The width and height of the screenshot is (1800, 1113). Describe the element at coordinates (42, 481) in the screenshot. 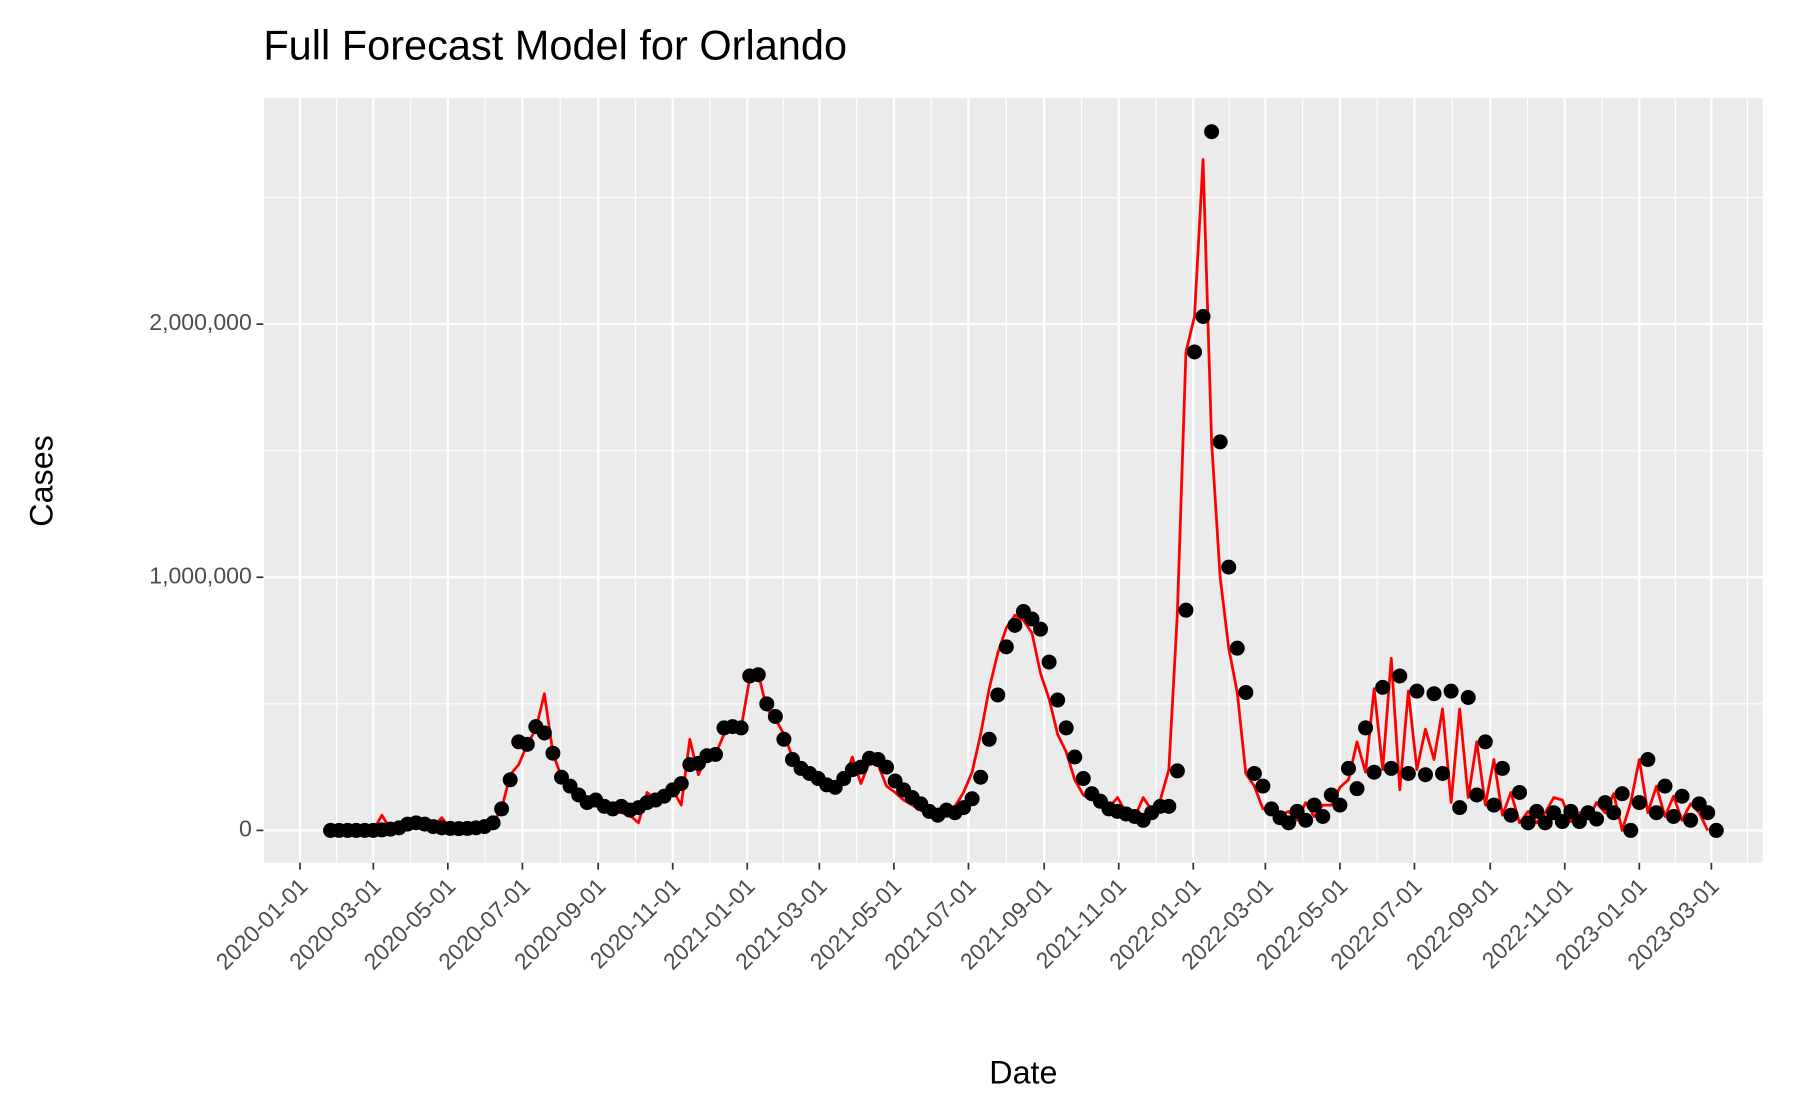

I see `y-axis-title: Cases` at that location.